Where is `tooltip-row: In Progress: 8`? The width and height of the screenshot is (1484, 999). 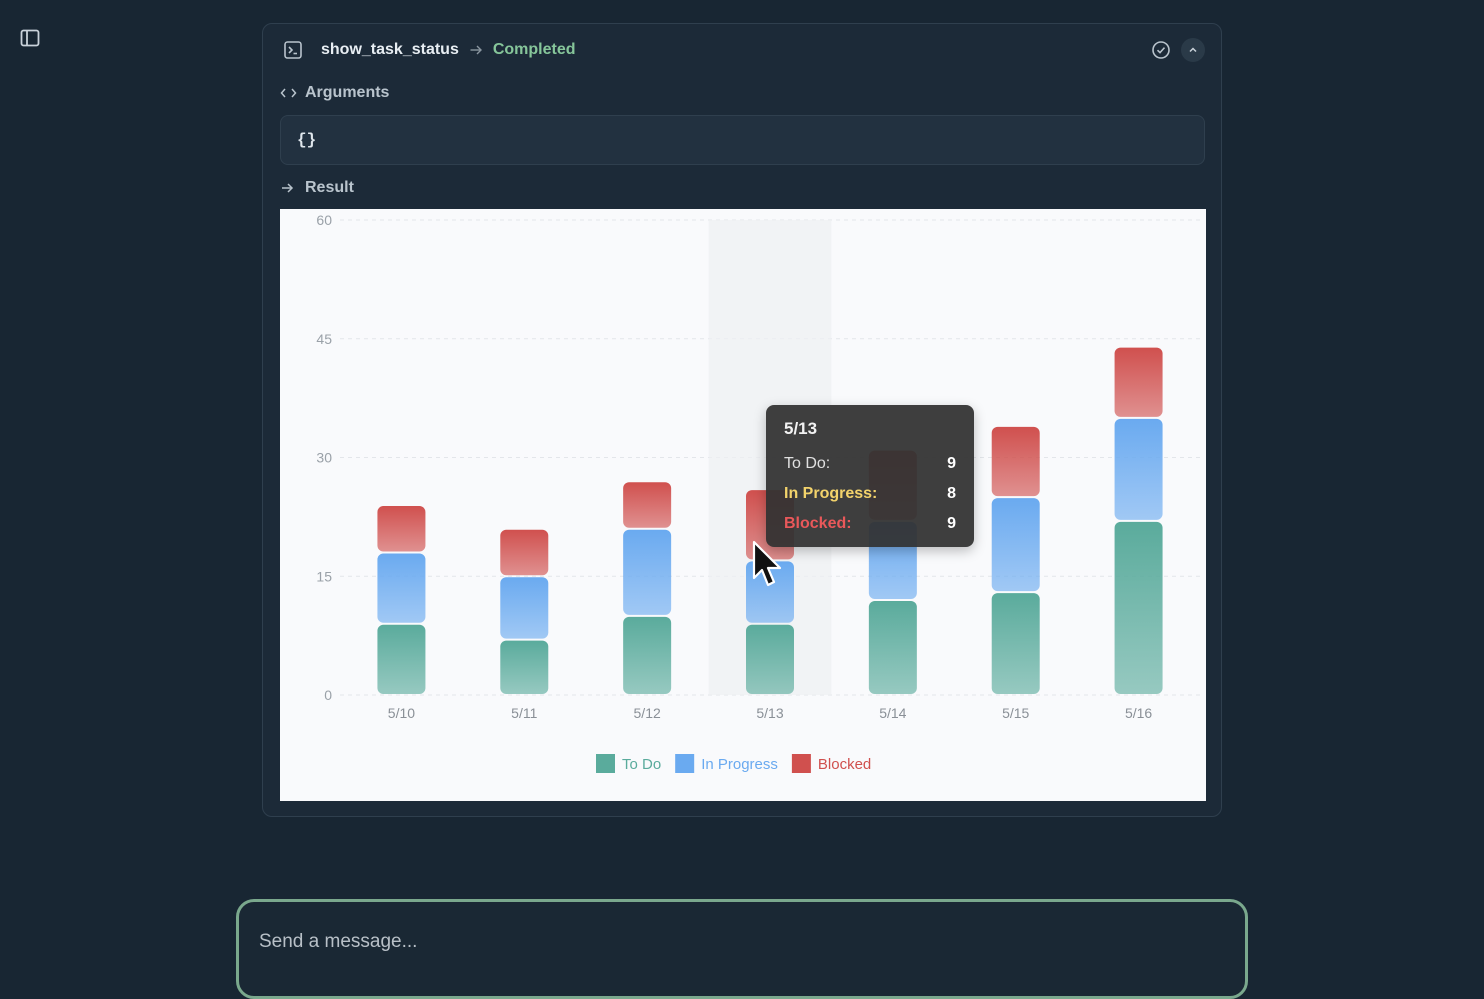 tooltip-row: In Progress: 8 is located at coordinates (870, 494).